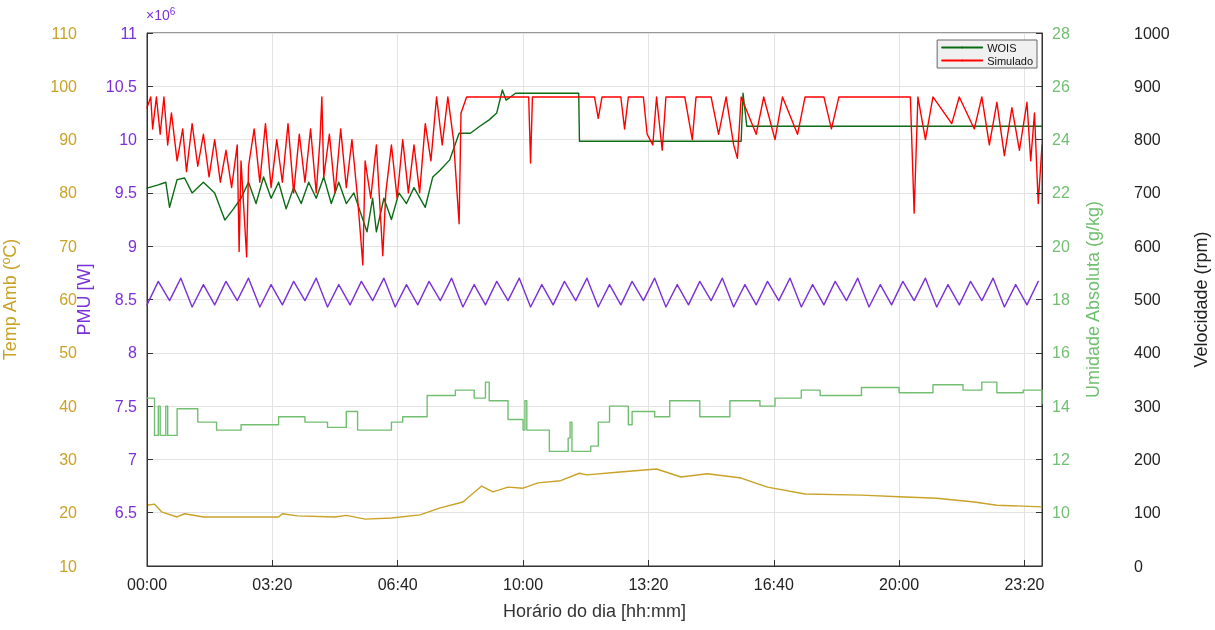 The image size is (1215, 630). I want to click on y2-tick-label: 200, so click(1147, 459).